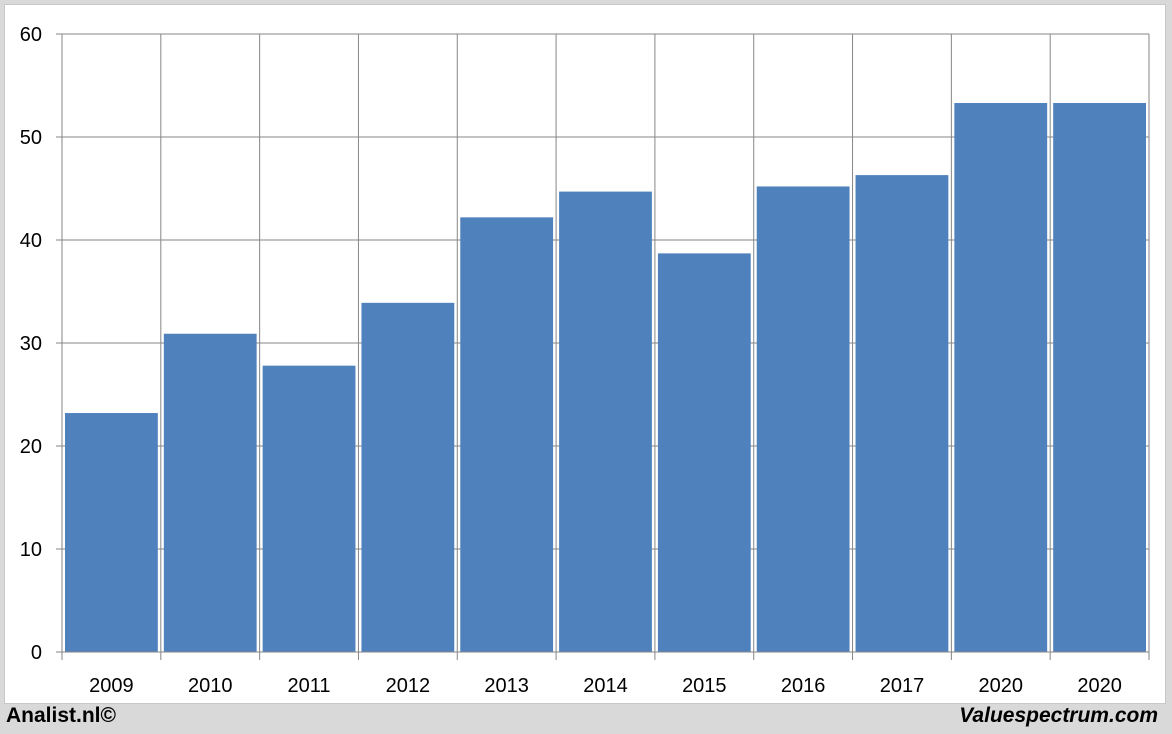 This screenshot has height=734, width=1172. I want to click on x-tick-label: 2016, so click(803, 686).